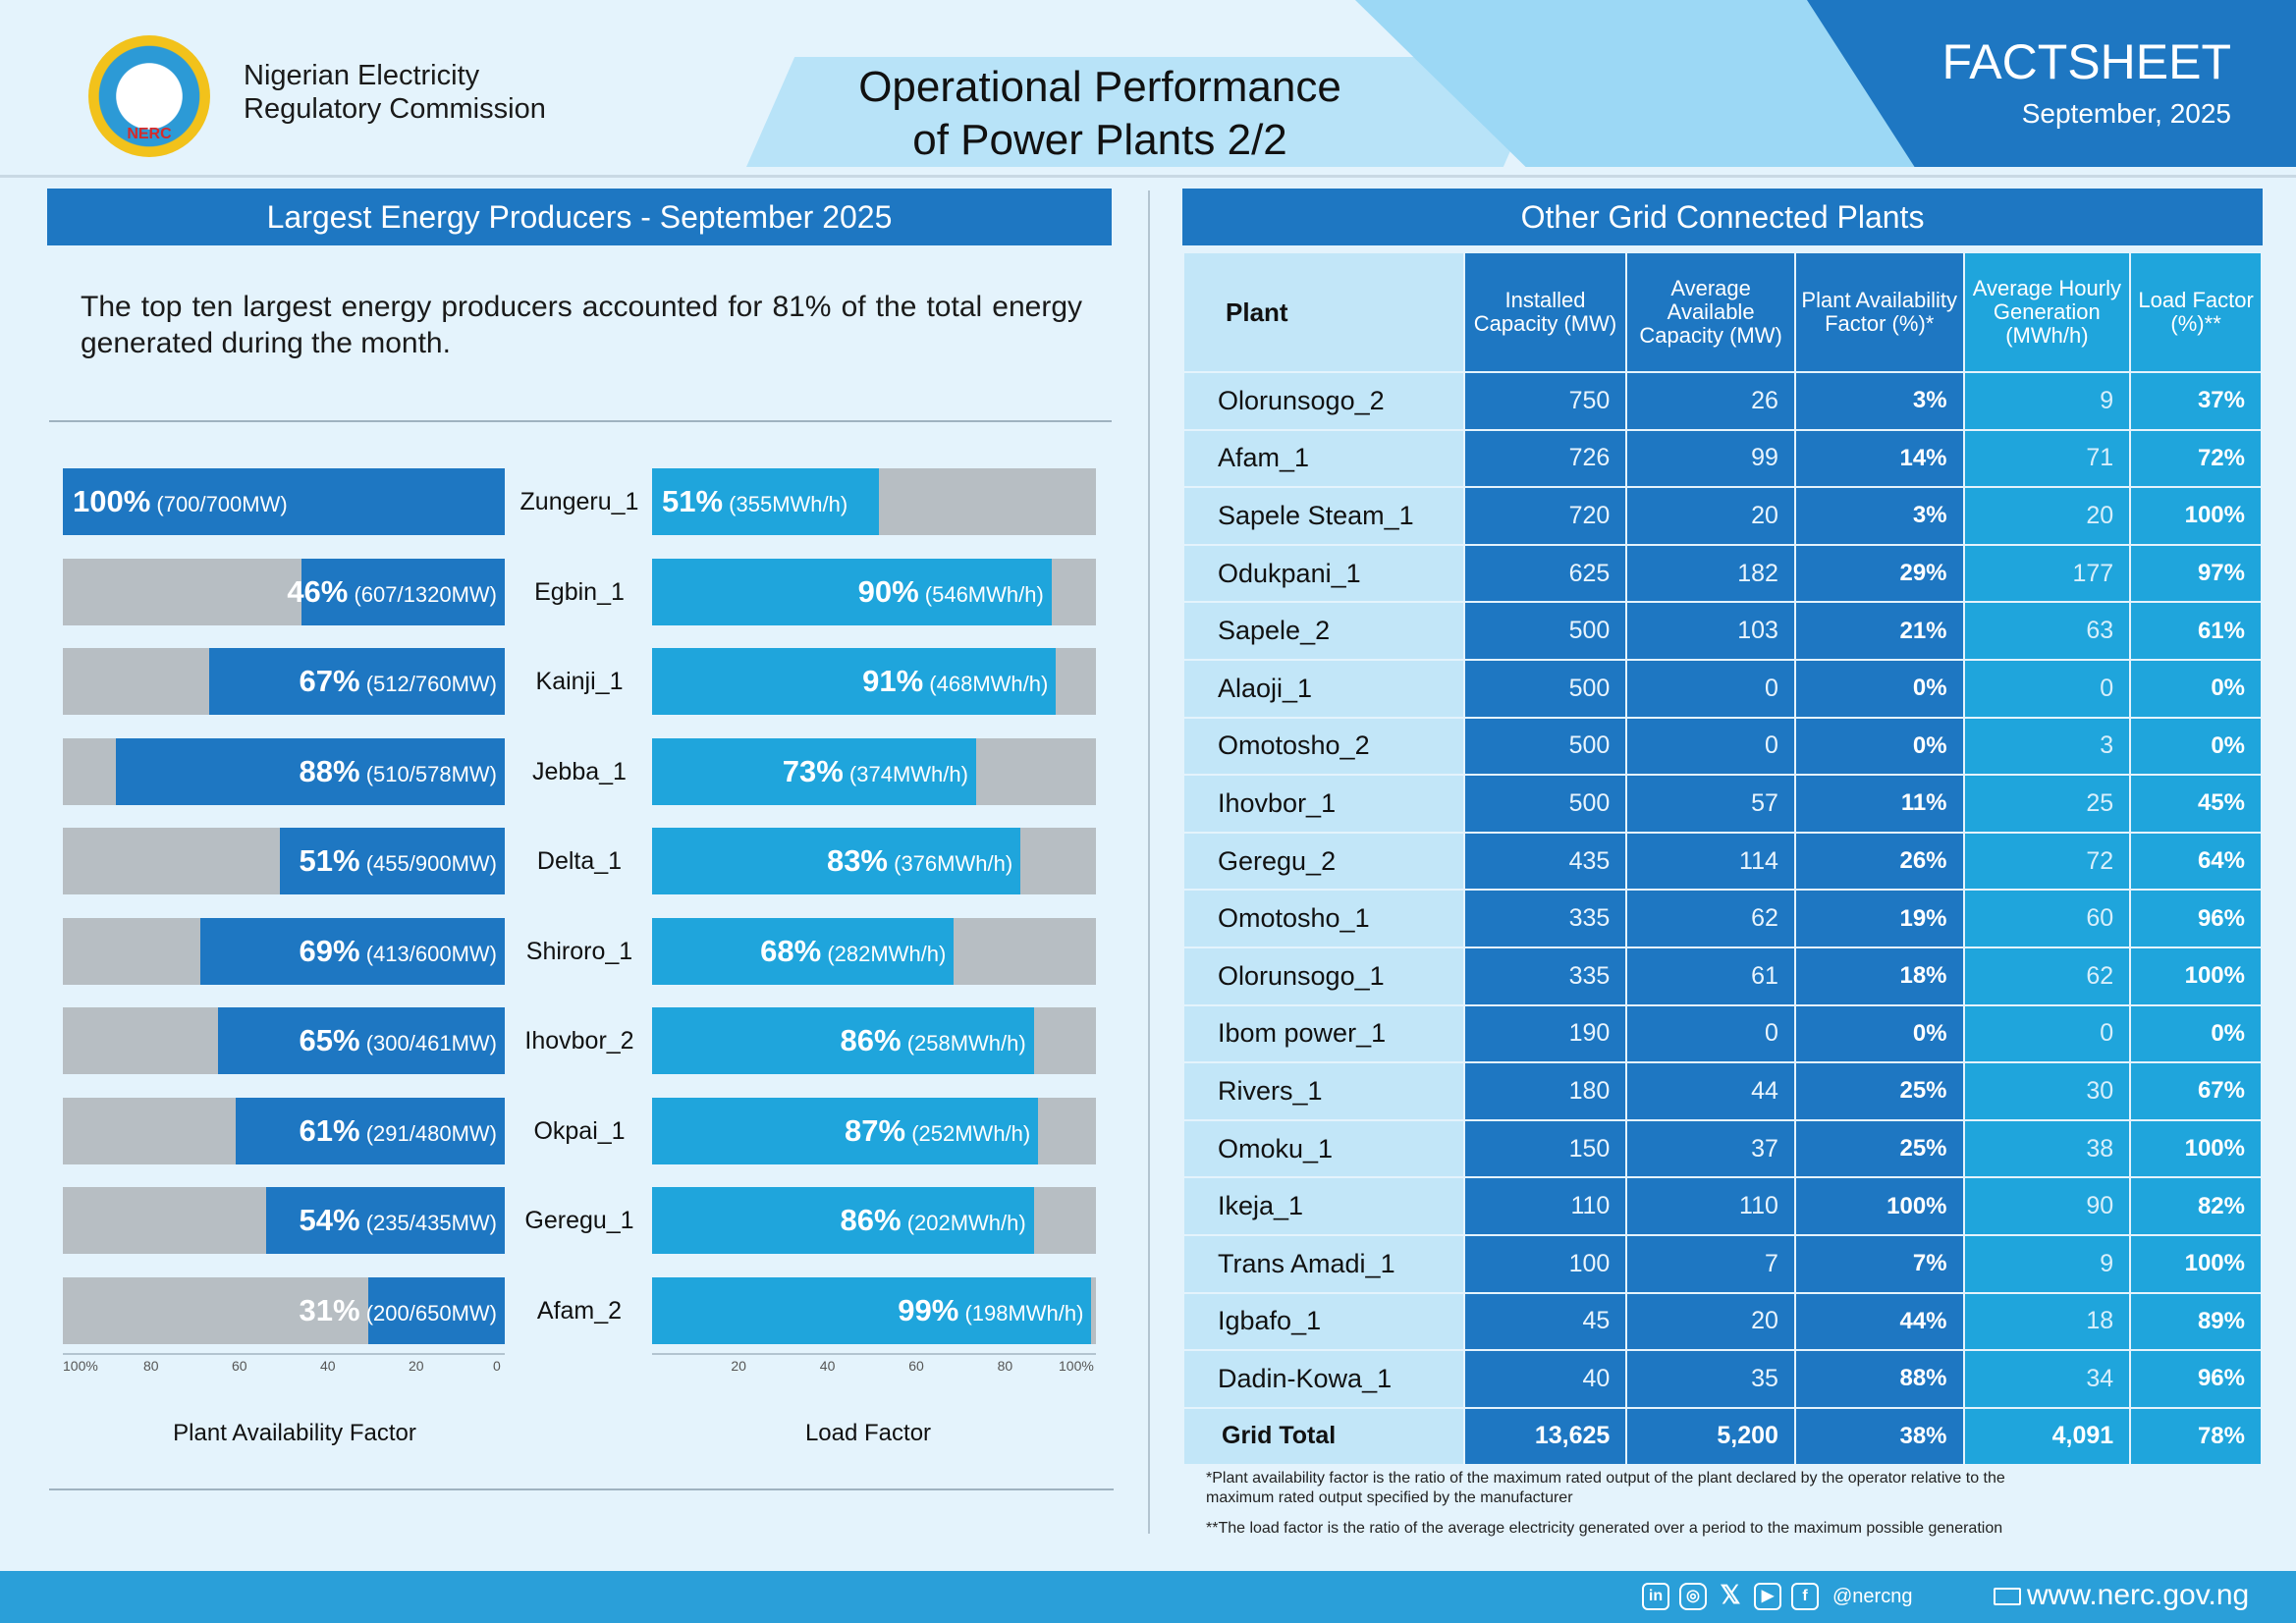  I want to click on availability-factor-cell: 11%, so click(1879, 804).